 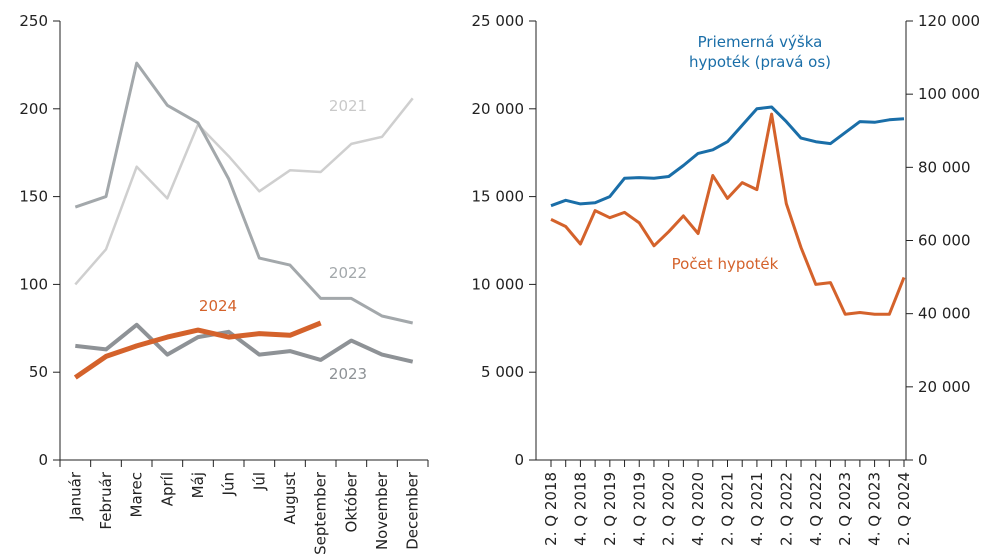 What do you see at coordinates (728, 509) in the screenshot?
I see `x-tick-label: 2. Q 2021` at bounding box center [728, 509].